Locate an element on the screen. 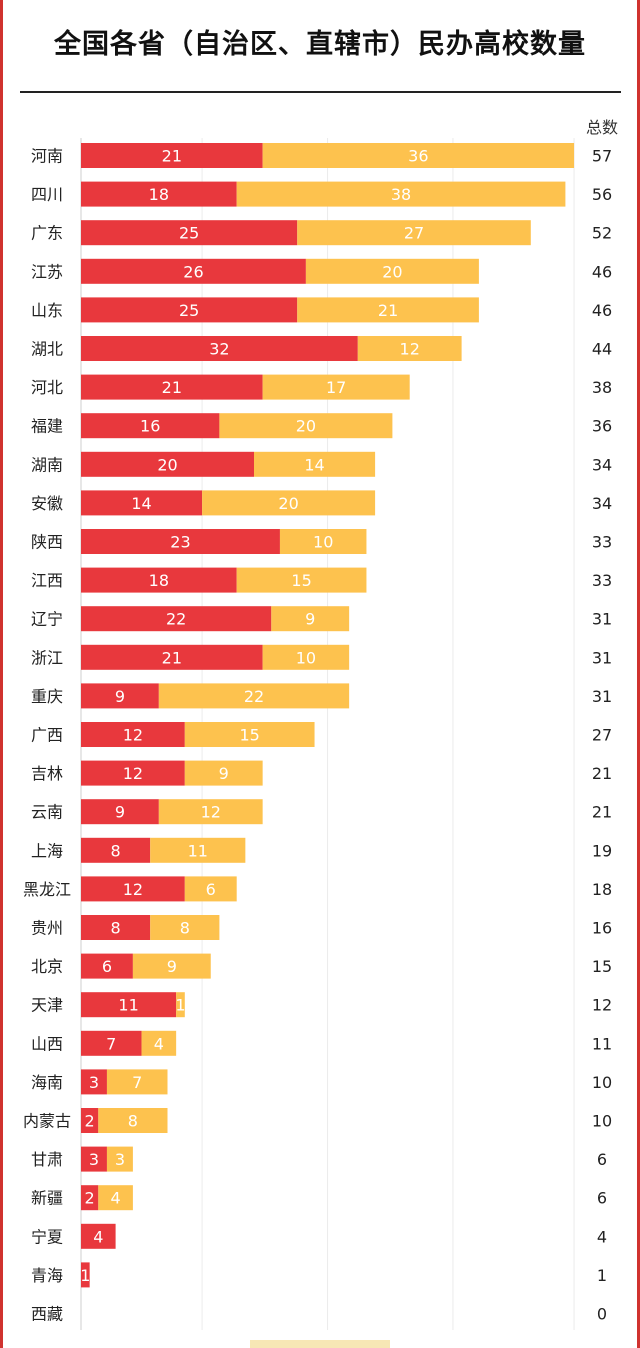  total-value-label: 15 is located at coordinates (602, 966).